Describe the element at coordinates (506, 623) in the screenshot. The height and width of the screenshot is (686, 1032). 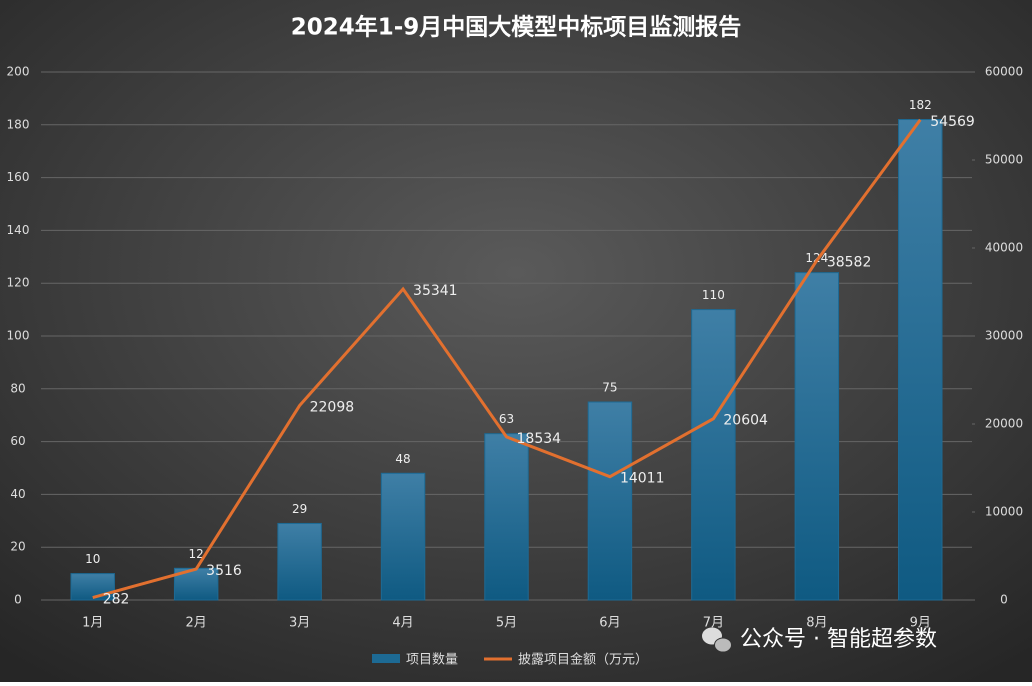
I see `x-tick-label: 5月` at that location.